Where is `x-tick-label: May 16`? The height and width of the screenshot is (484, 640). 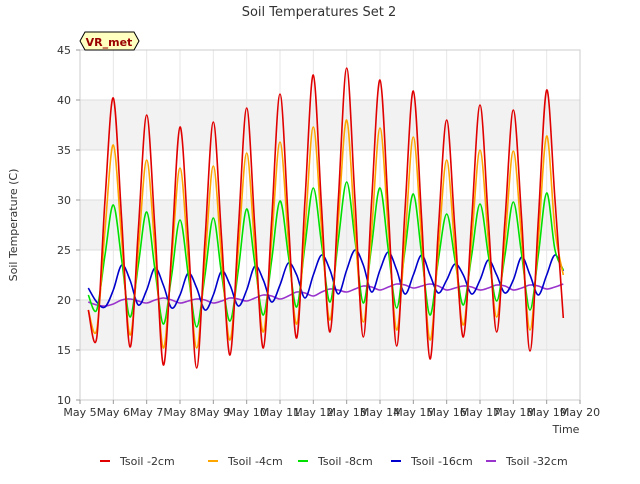
x-tick-label: May 16 is located at coordinates (447, 412).